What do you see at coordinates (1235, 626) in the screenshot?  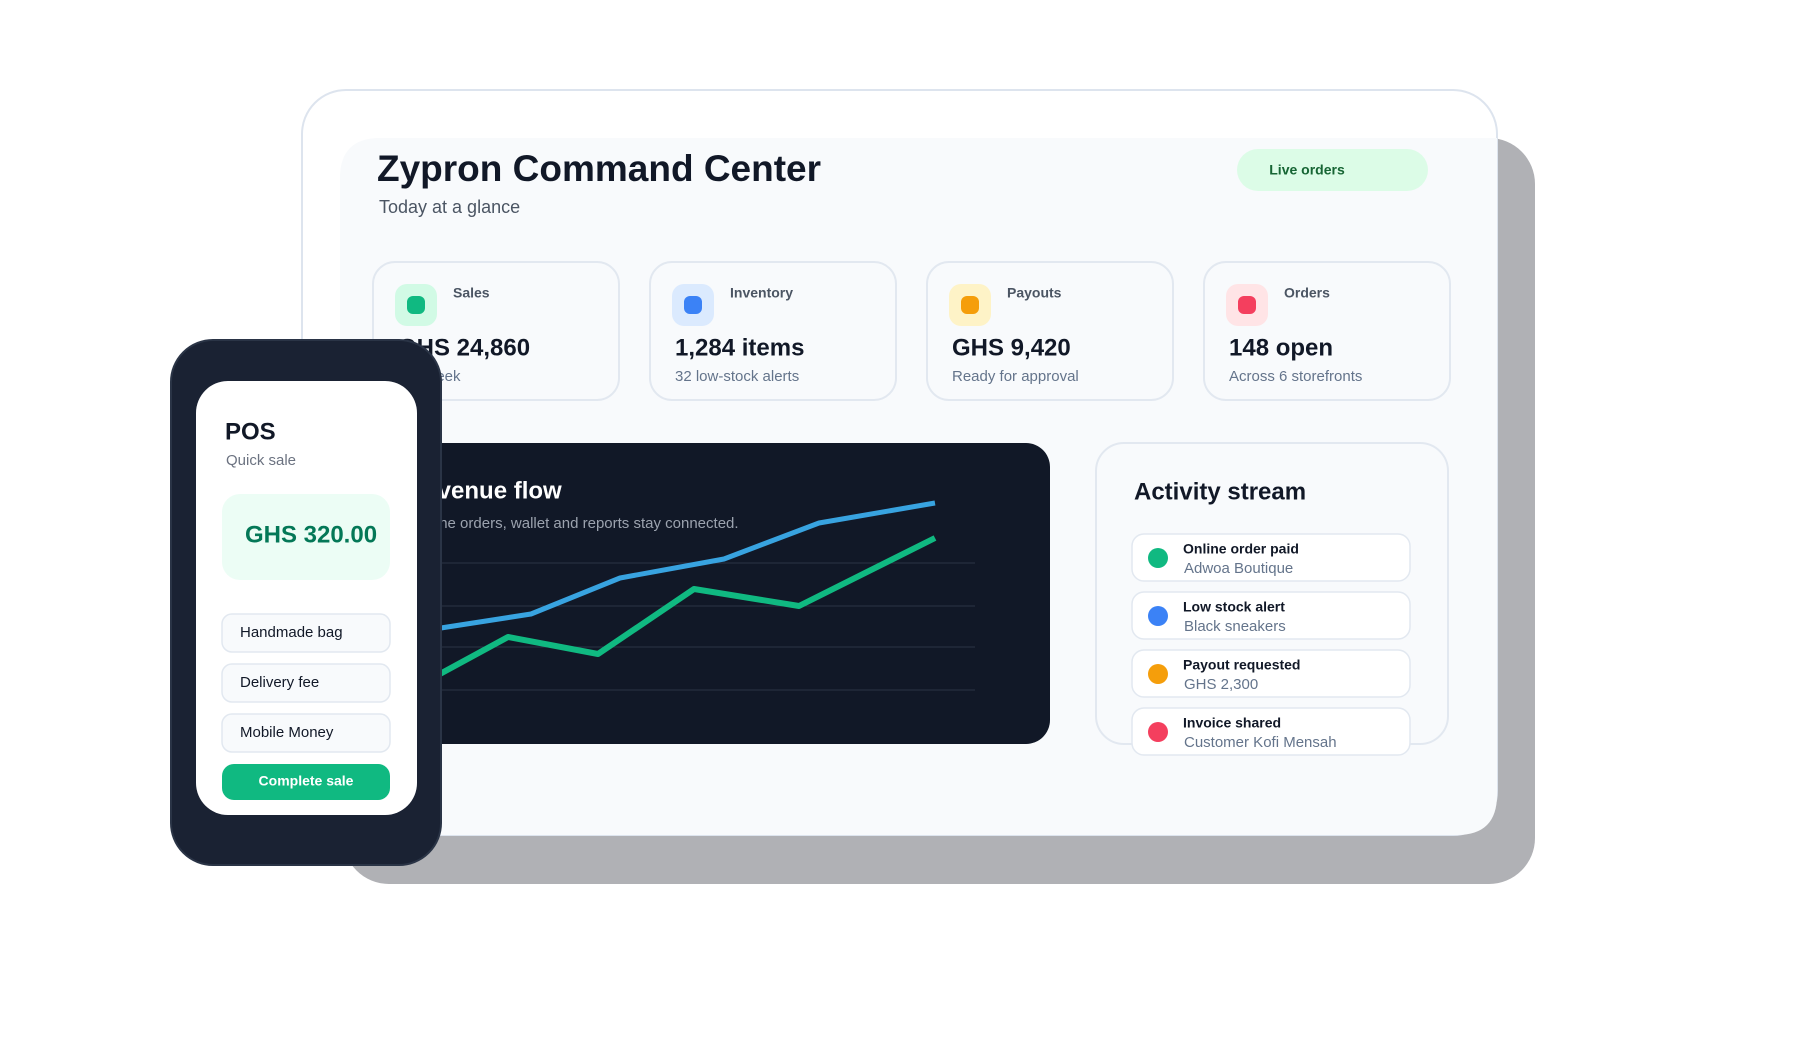 I see `activity-item-detail: Black sneakers` at bounding box center [1235, 626].